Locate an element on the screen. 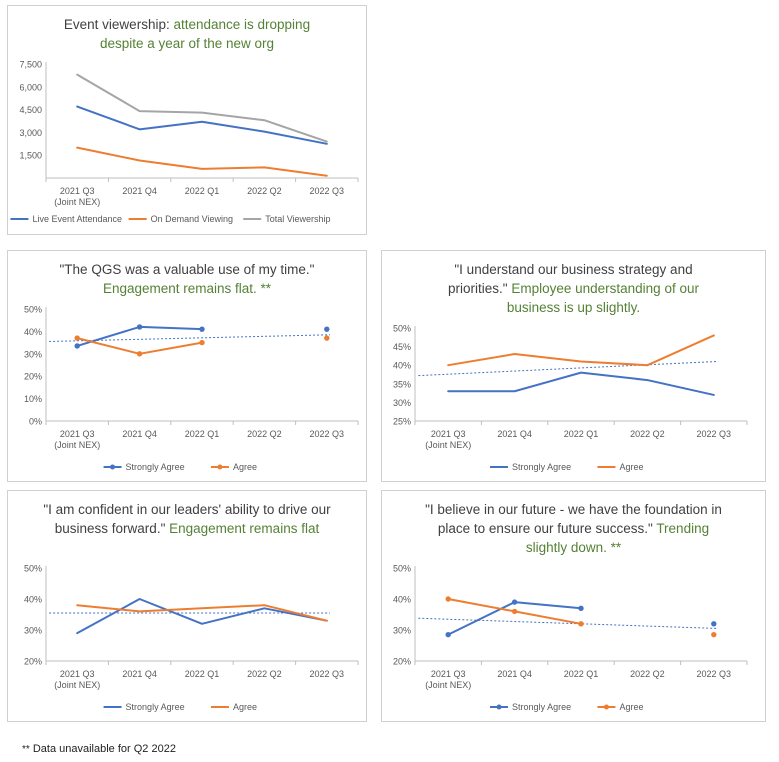 This screenshot has height=762, width=779. y-tick-label: 35% is located at coordinates (402, 384).